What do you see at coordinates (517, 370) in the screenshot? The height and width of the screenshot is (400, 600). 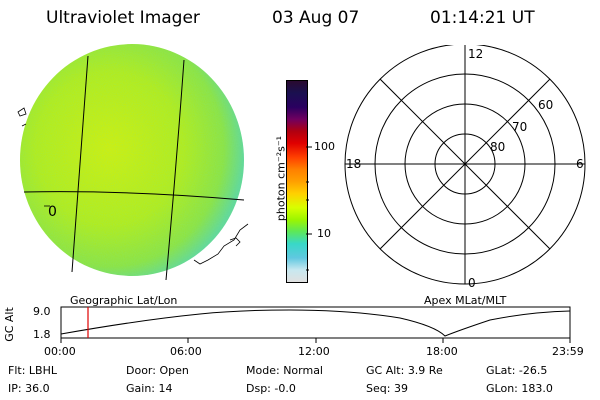 I see `status-glat: GLat: -26.5` at bounding box center [517, 370].